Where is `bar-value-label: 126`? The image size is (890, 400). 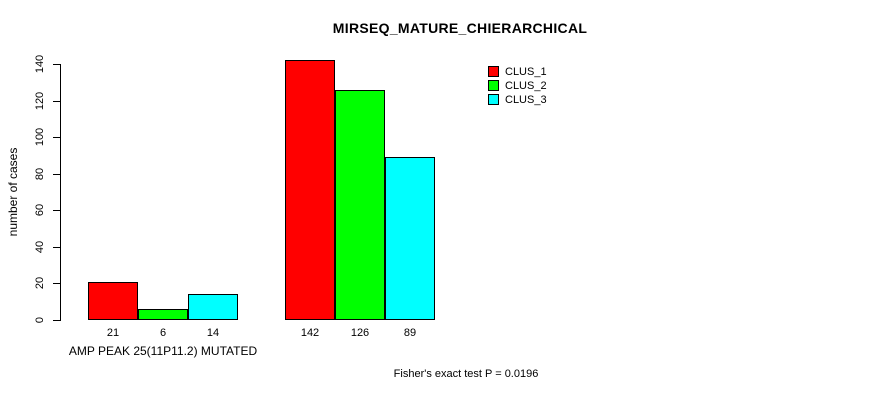 bar-value-label: 126 is located at coordinates (360, 333).